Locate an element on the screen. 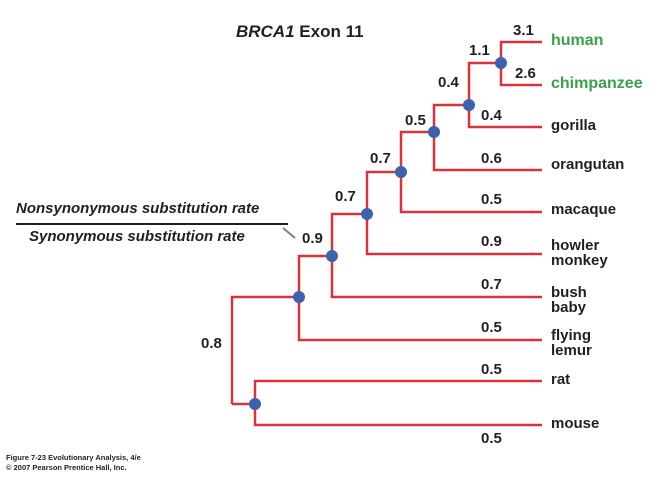 The height and width of the screenshot is (487, 661). taxon-line-1: howler is located at coordinates (575, 245).